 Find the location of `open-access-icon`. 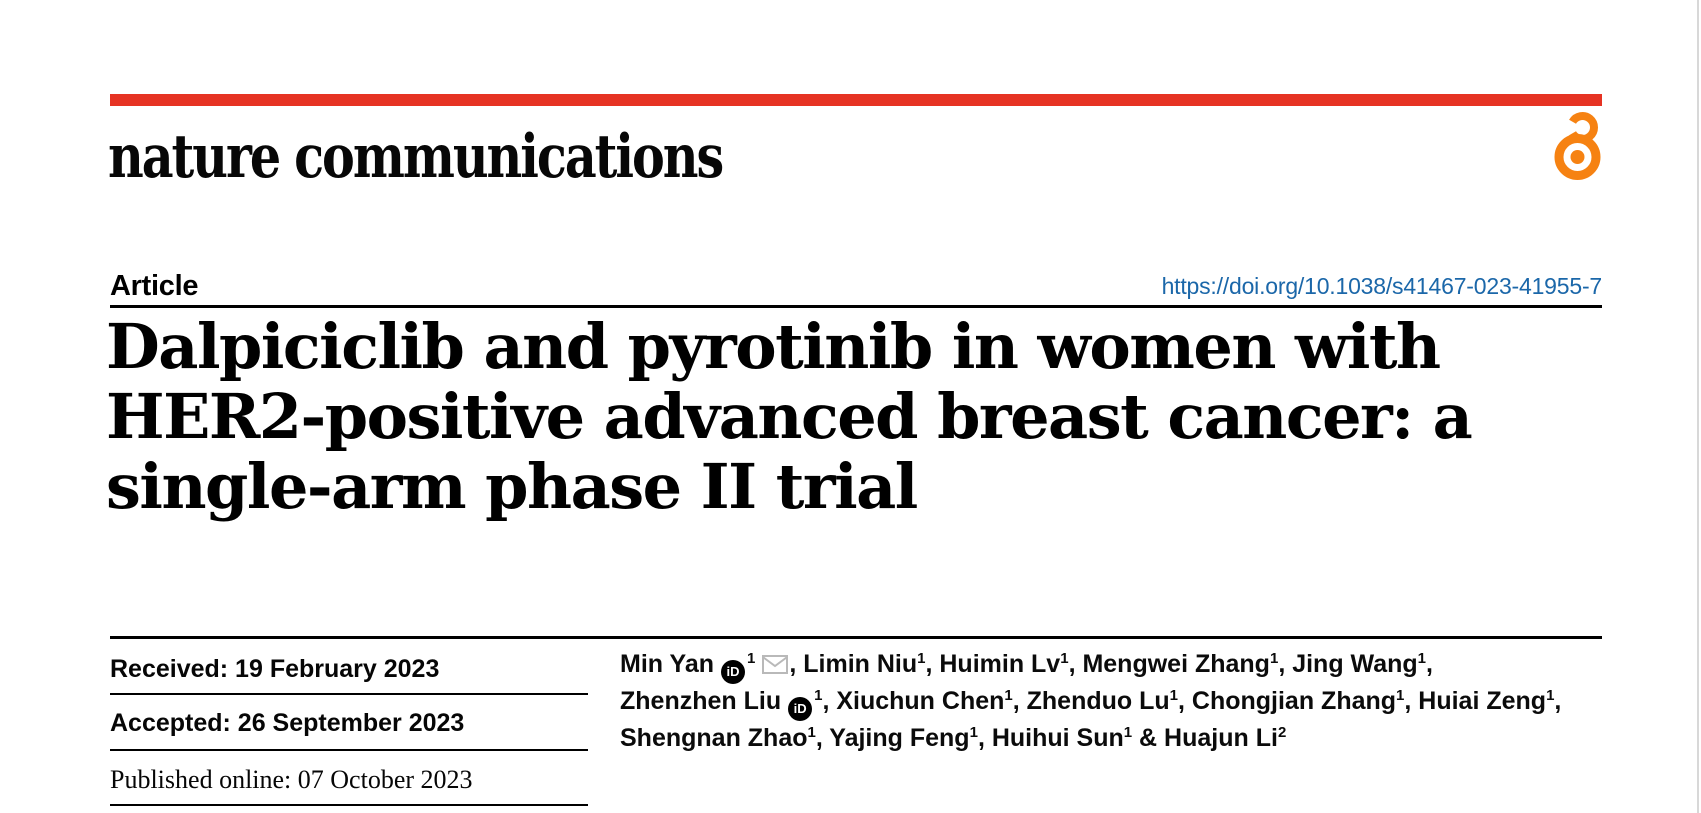

open-access-icon is located at coordinates (1578, 148).